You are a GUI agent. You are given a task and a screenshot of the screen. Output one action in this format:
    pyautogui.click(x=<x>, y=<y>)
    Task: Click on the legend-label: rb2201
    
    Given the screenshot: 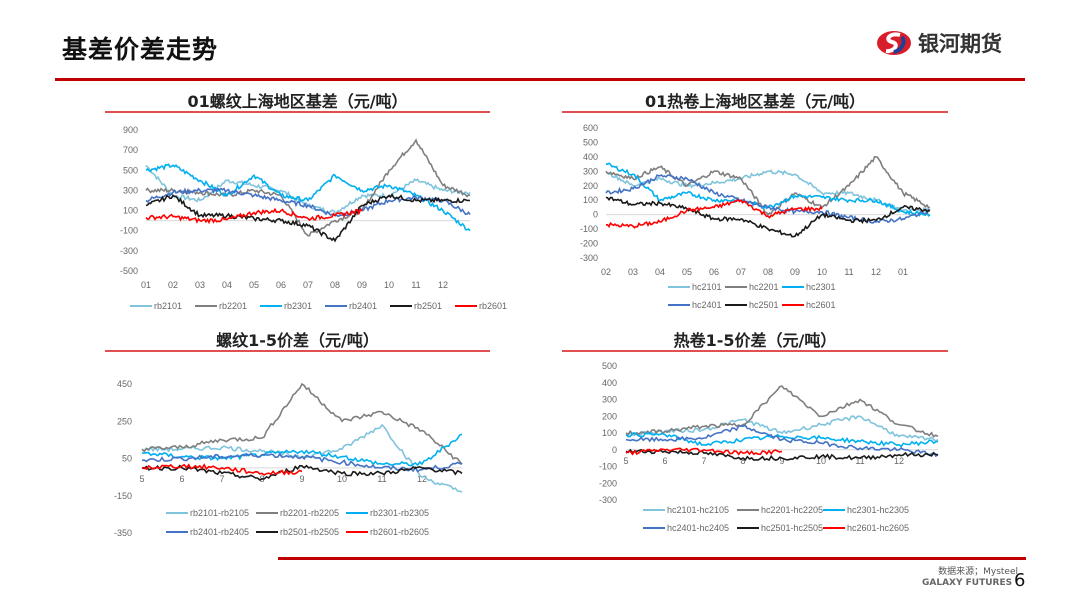 What is the action you would take?
    pyautogui.click(x=233, y=306)
    